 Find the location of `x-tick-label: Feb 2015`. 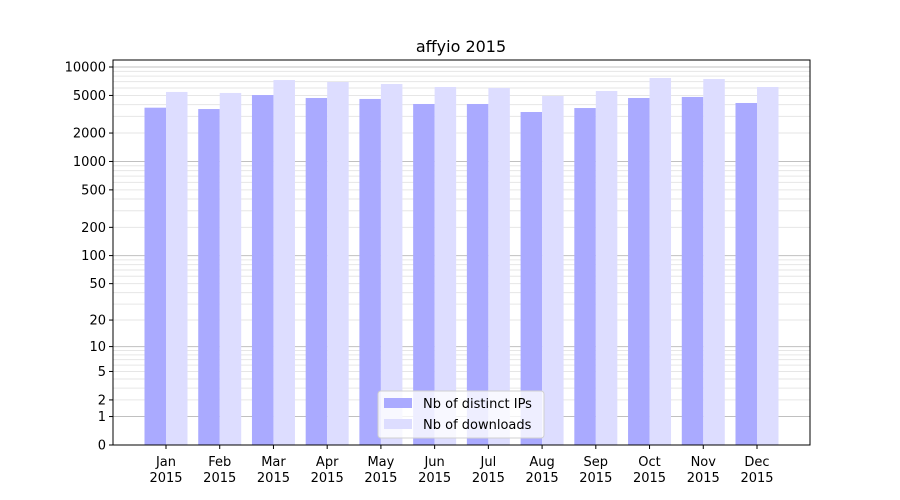

x-tick-label: Feb 2015 is located at coordinates (219, 470).